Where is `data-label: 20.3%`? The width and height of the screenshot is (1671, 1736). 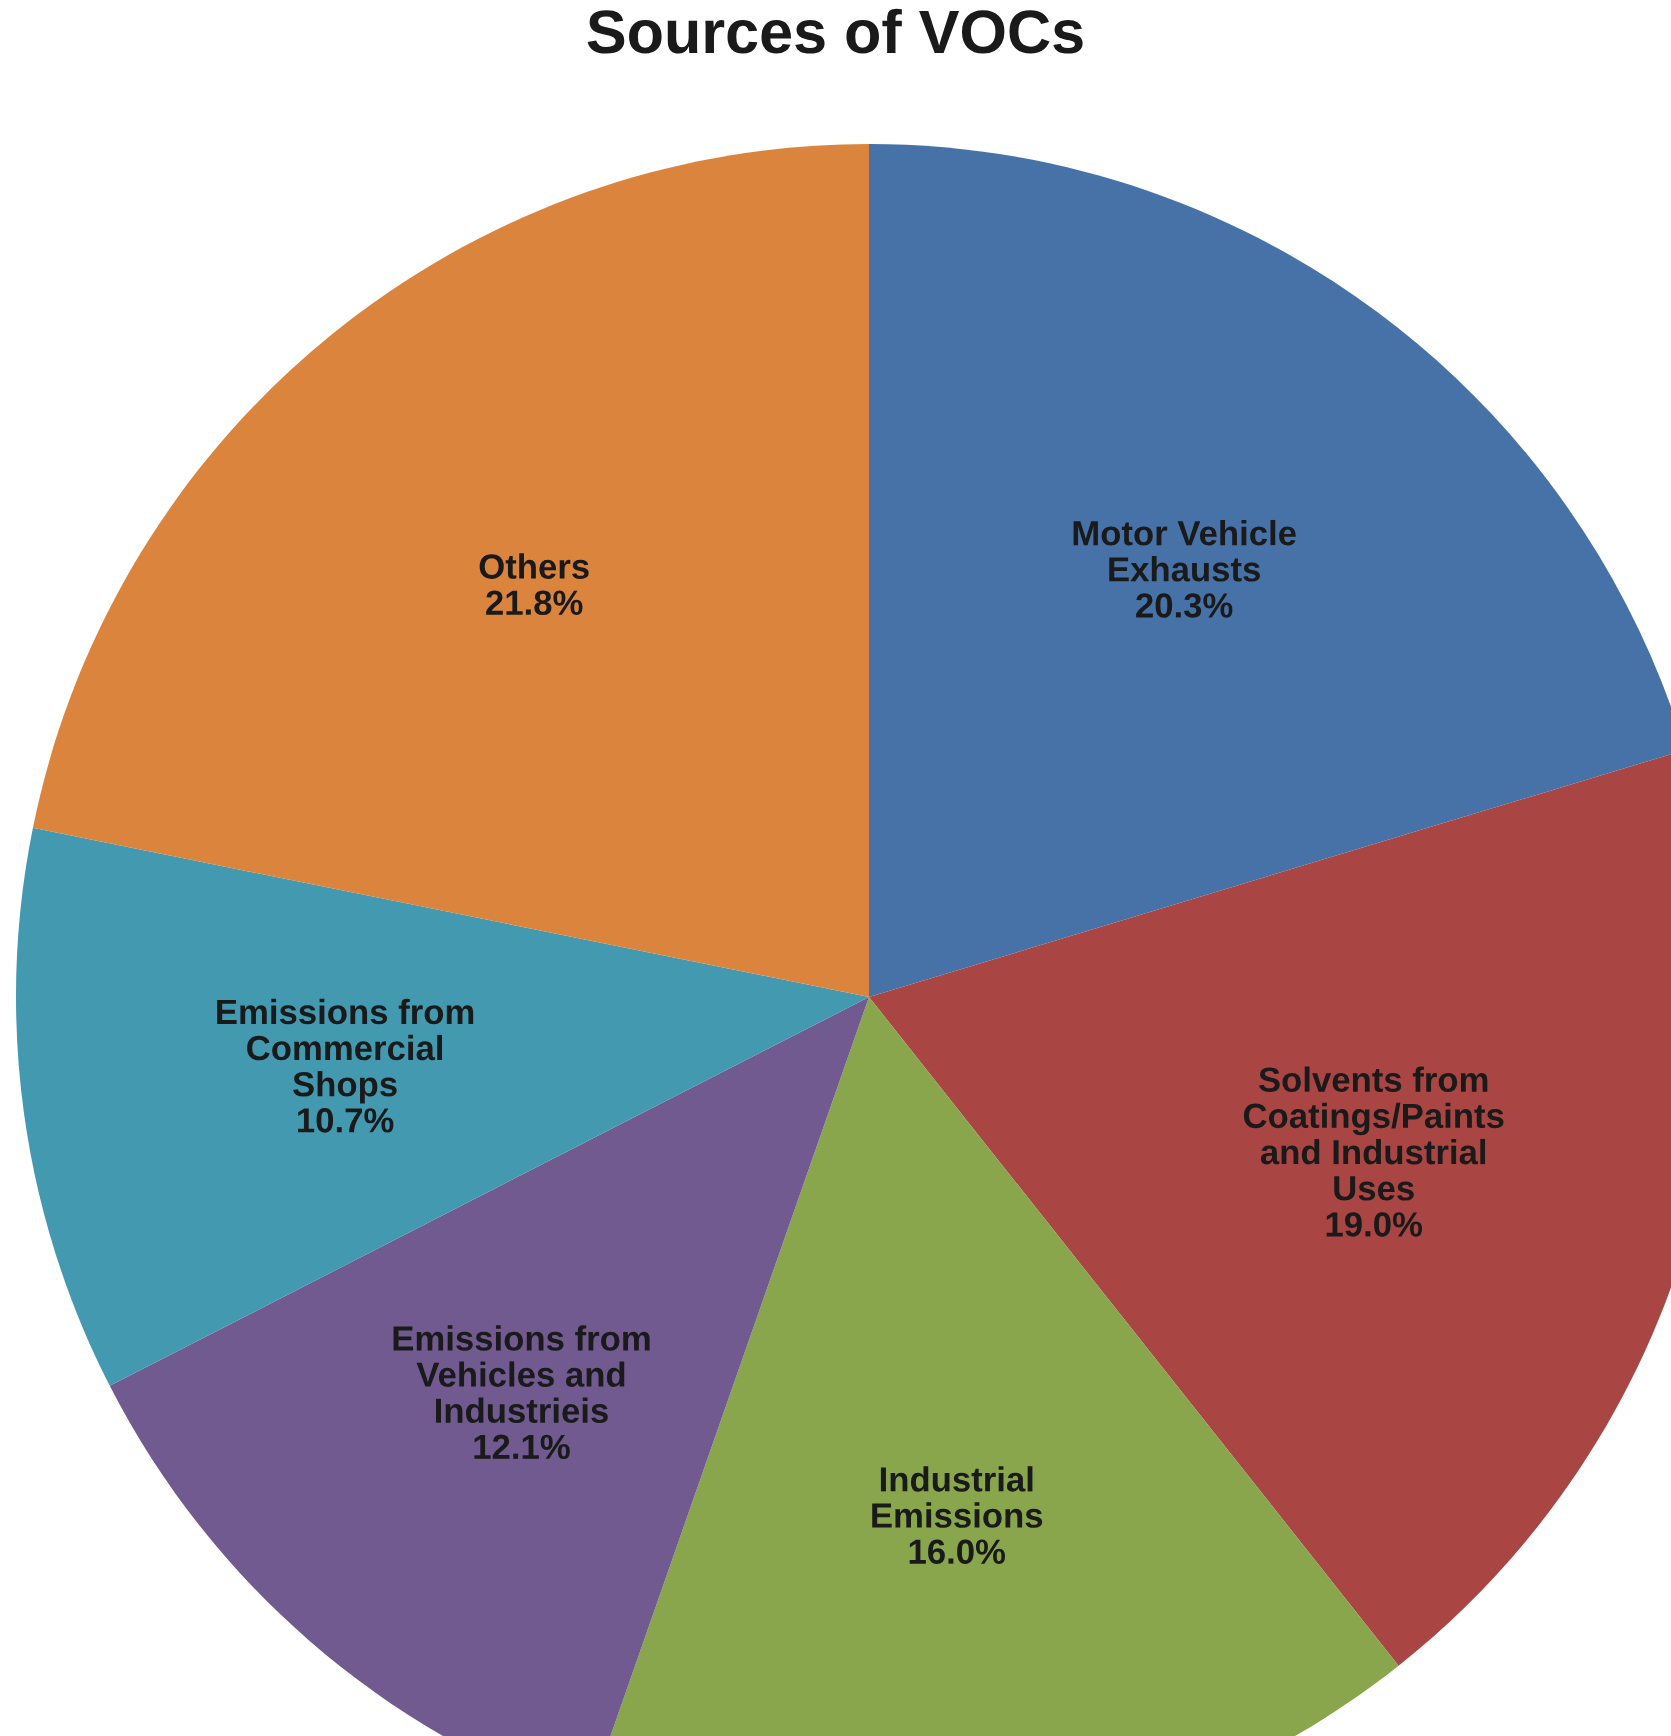
data-label: 20.3% is located at coordinates (1184, 605).